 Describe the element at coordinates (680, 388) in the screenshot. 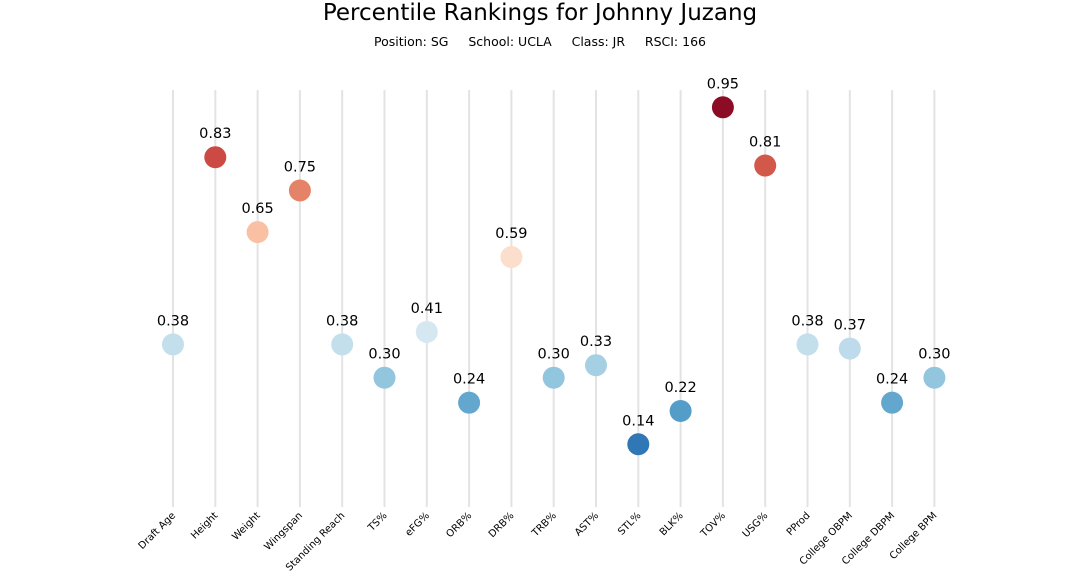

I see `value-label-blk-pct: 0.22` at that location.